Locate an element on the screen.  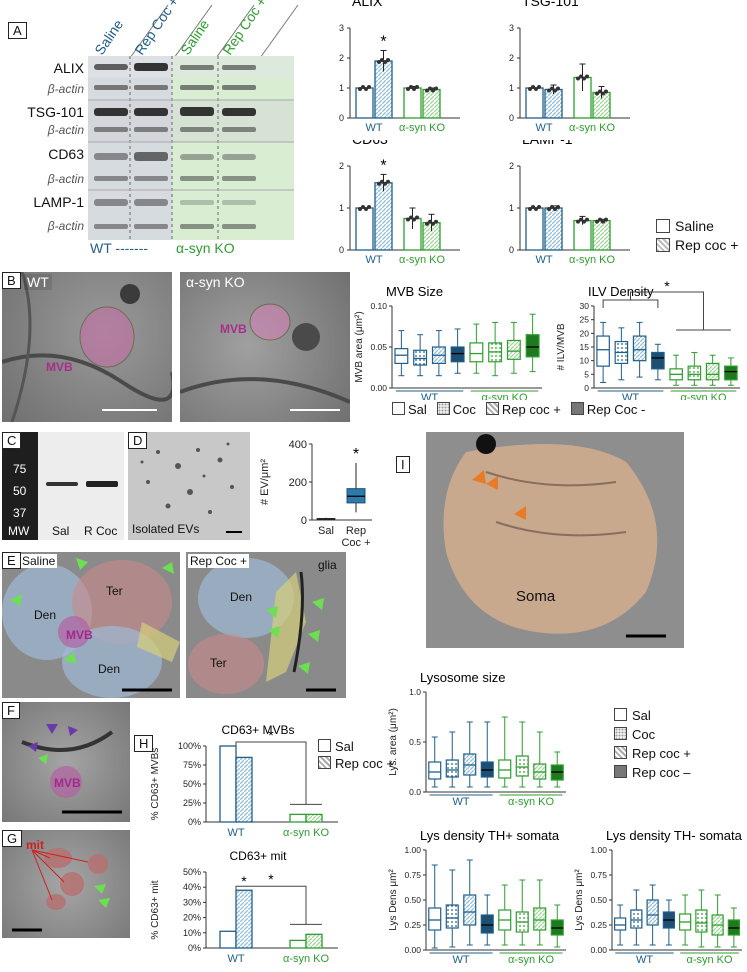
legend-i-coc-label: Coc is located at coordinates (644, 734).